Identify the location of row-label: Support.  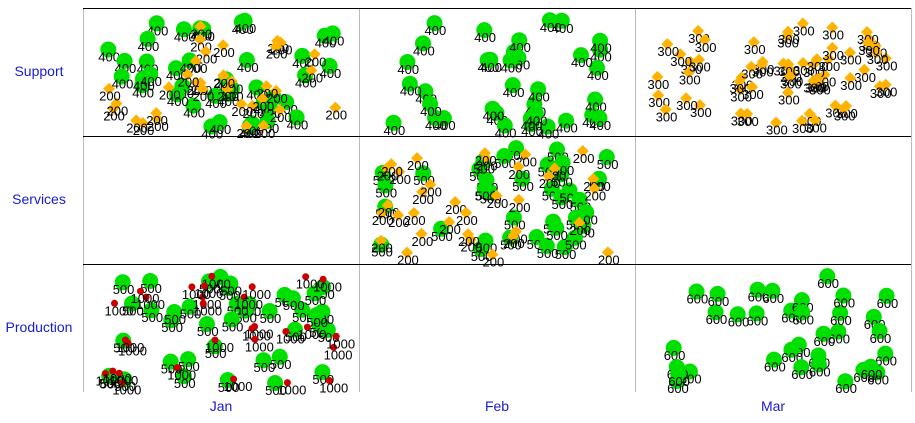
(39, 71).